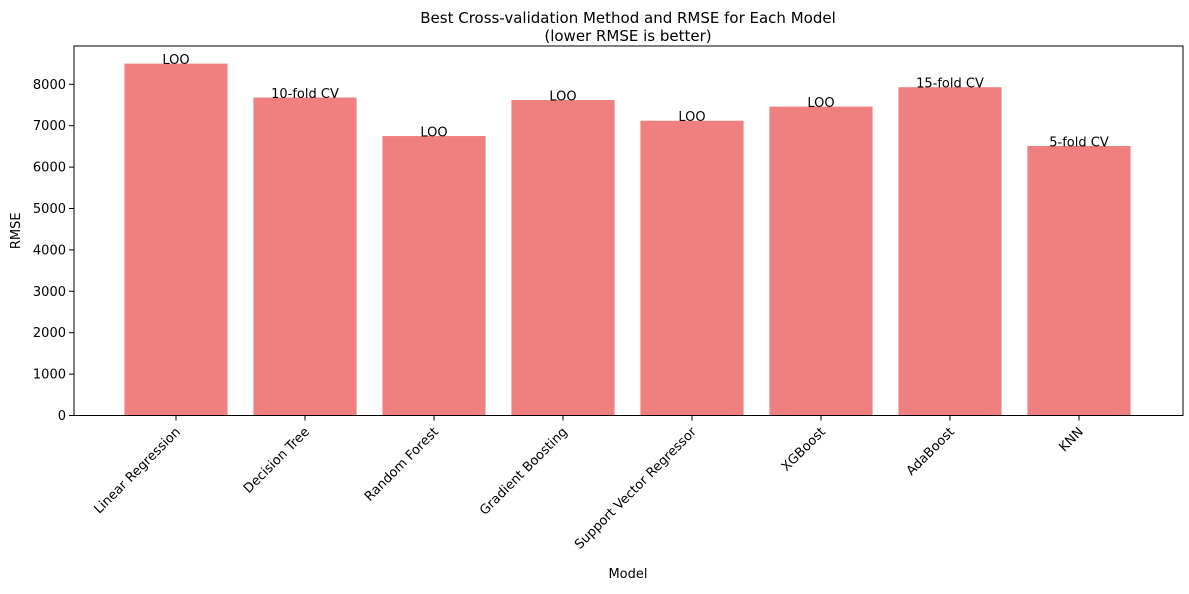  Describe the element at coordinates (305, 94) in the screenshot. I see `bar-value-label: 10-fold CV` at that location.